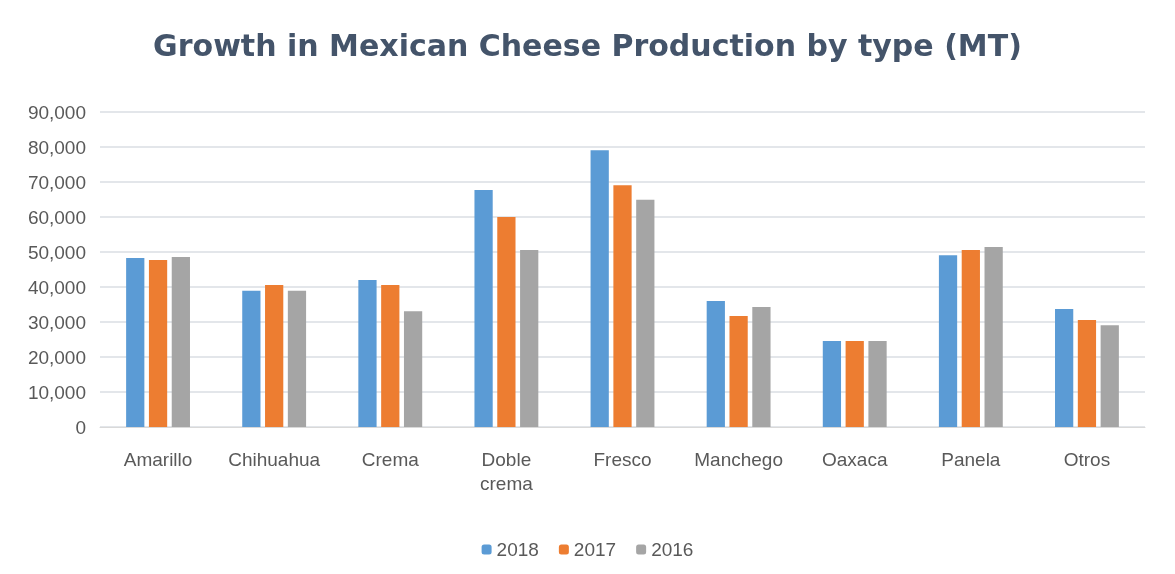 The height and width of the screenshot is (574, 1175). I want to click on x-tick-label: Fresco, so click(622, 459).